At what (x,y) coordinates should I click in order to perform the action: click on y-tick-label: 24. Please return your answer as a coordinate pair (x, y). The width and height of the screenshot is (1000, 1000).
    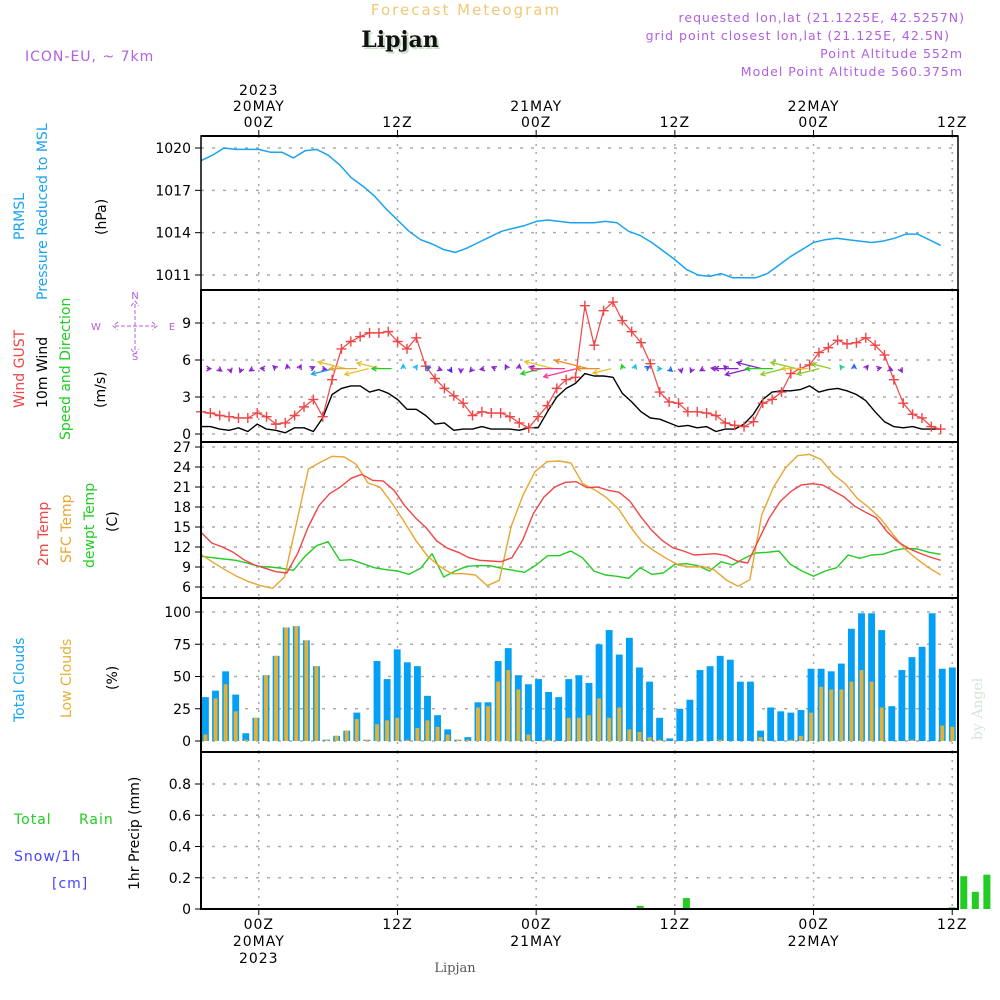
    Looking at the image, I should click on (182, 468).